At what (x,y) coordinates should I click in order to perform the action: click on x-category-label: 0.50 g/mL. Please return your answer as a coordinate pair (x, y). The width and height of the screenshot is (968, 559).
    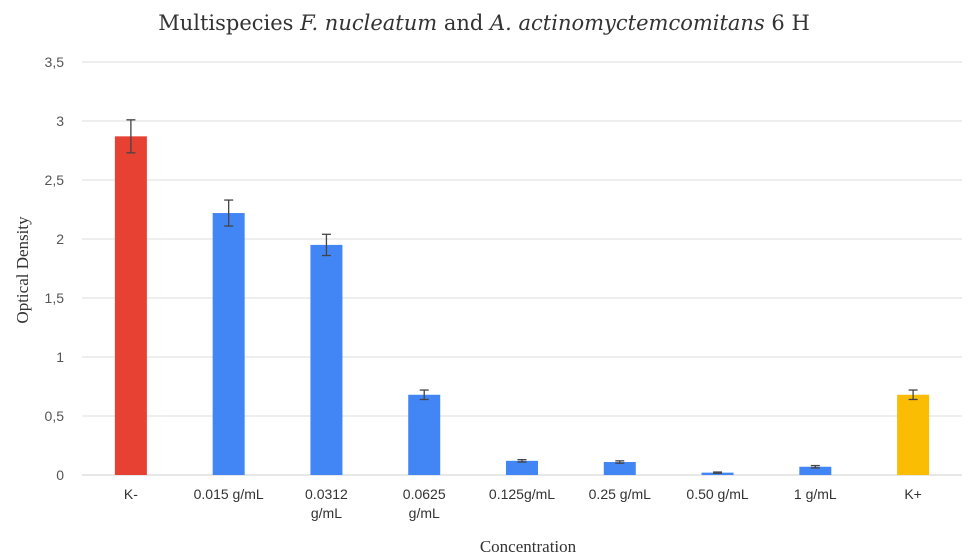
    Looking at the image, I should click on (717, 494).